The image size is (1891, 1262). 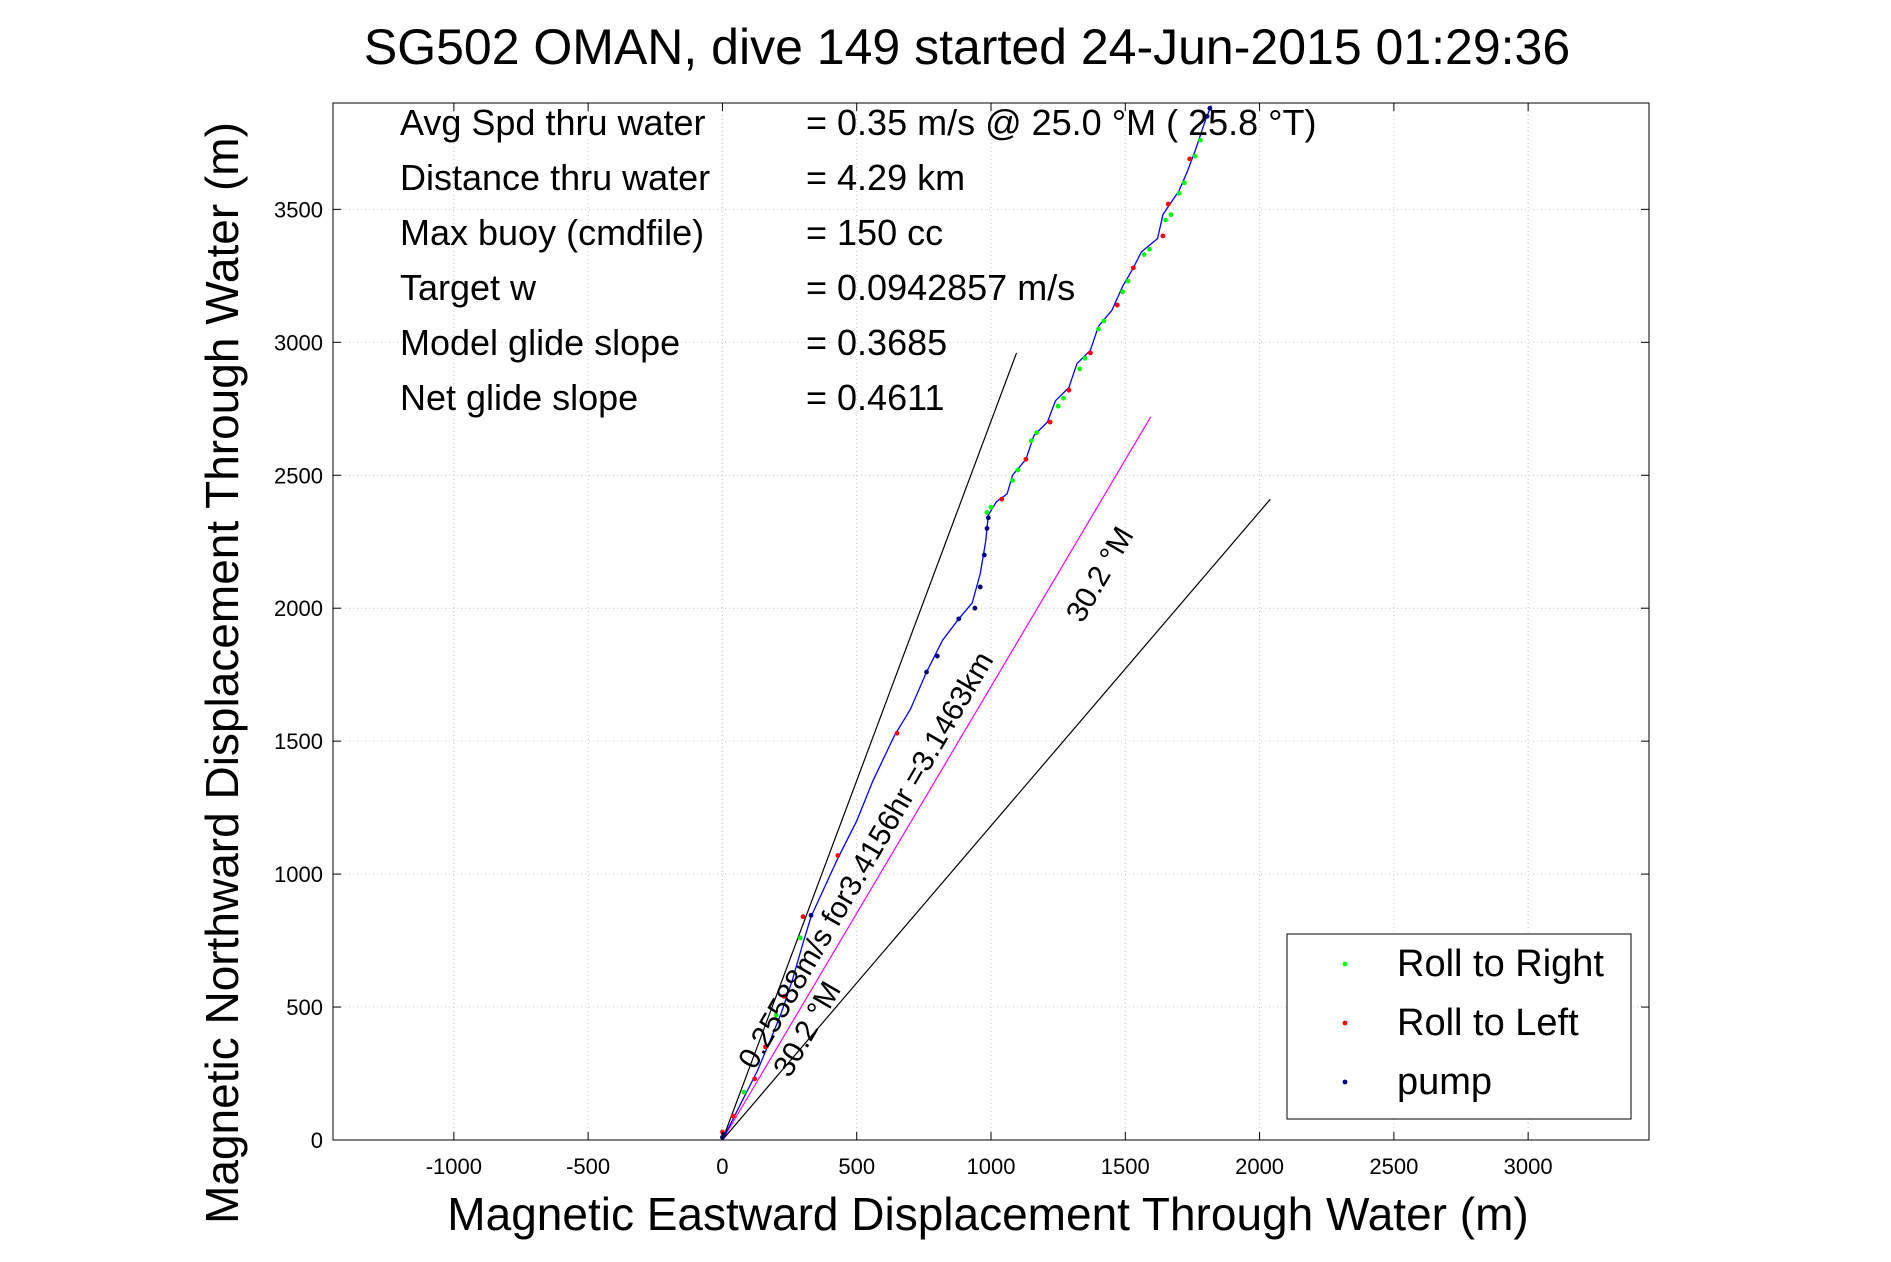 What do you see at coordinates (874, 232) in the screenshot?
I see `stat-value: = 150 cc` at bounding box center [874, 232].